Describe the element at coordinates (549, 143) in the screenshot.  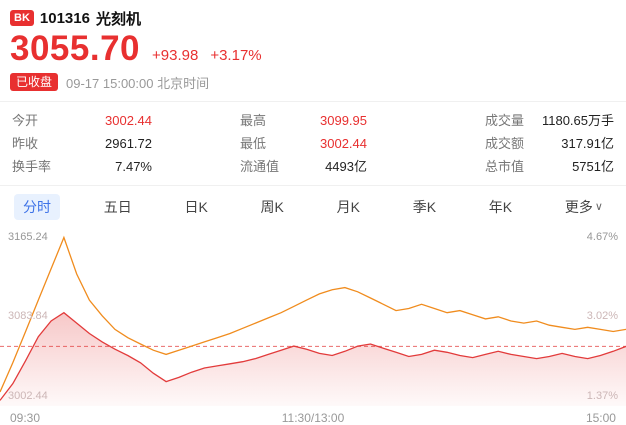
I see `stat-turnover-amount: 成交额 317.91亿` at that location.